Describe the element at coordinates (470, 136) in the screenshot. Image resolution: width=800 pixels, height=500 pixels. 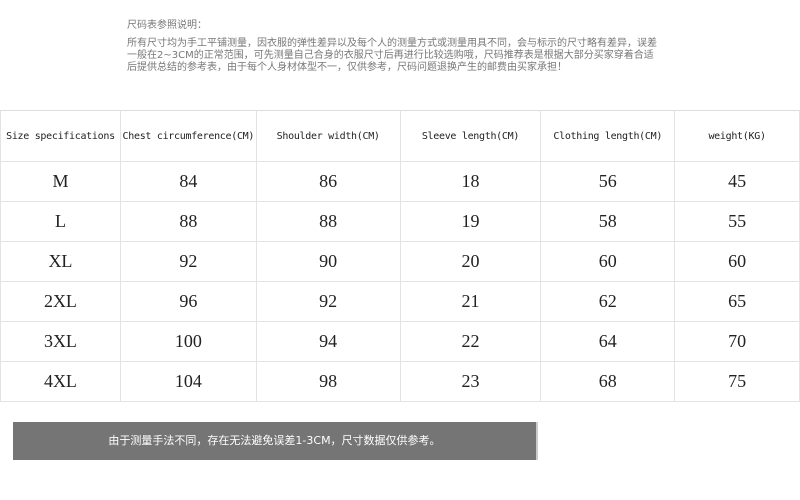
I see `header-sleeve: Sleeve length(CM)` at that location.